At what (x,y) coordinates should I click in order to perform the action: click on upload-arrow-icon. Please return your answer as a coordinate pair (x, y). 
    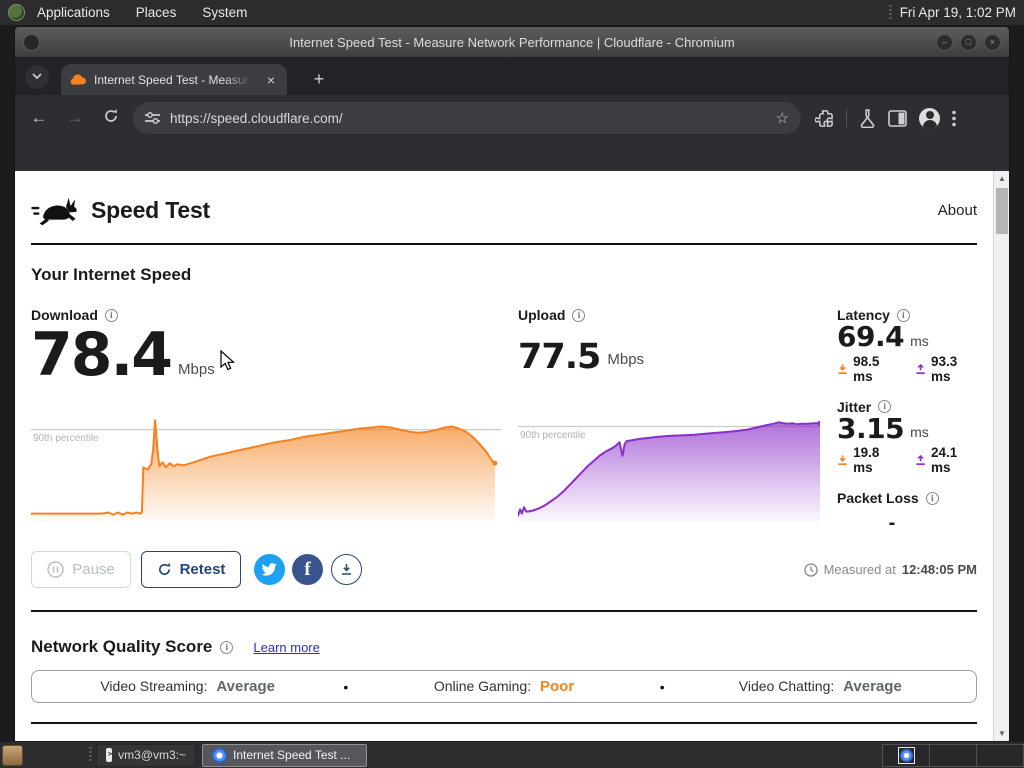
    Looking at the image, I should click on (920, 368).